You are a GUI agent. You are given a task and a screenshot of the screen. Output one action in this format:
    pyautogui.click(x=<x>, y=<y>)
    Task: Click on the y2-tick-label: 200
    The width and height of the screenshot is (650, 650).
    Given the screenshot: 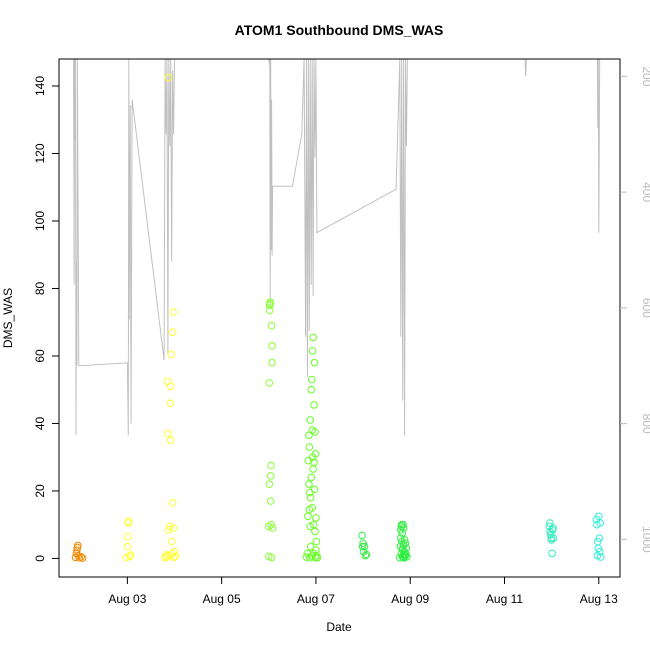 What is the action you would take?
    pyautogui.click(x=645, y=76)
    